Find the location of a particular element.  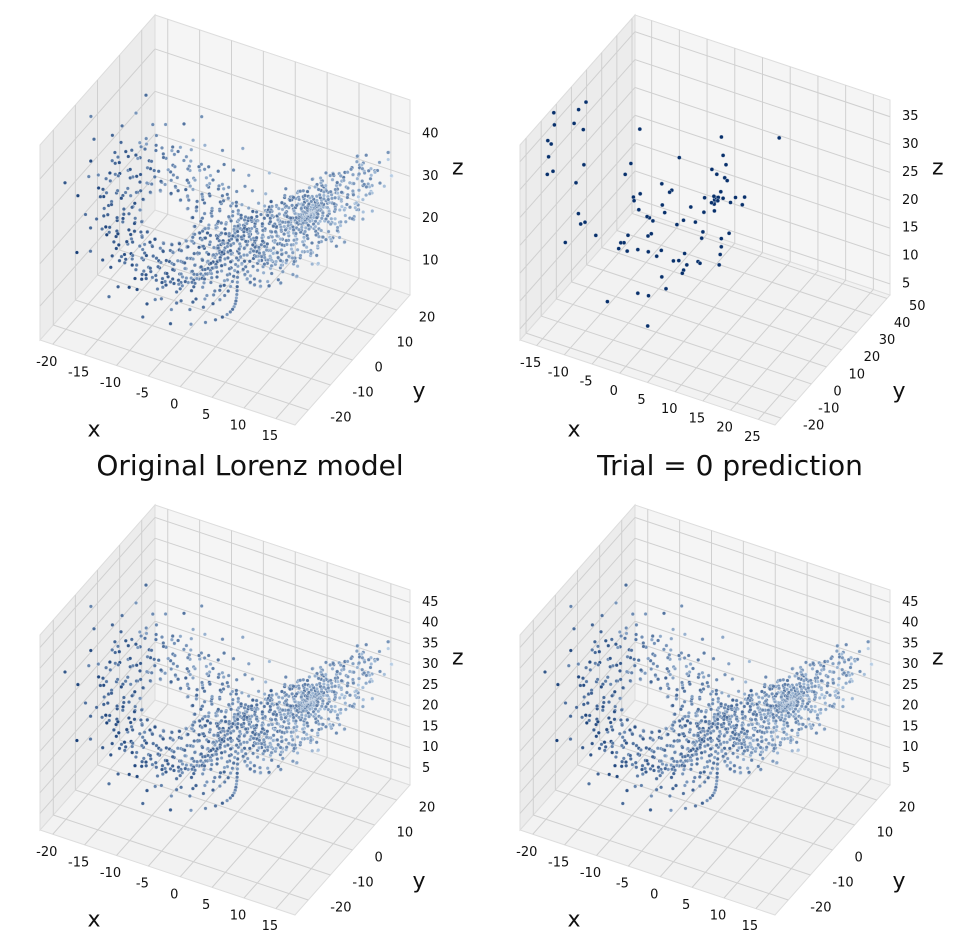

grid-line is located at coordinates (247, 292).